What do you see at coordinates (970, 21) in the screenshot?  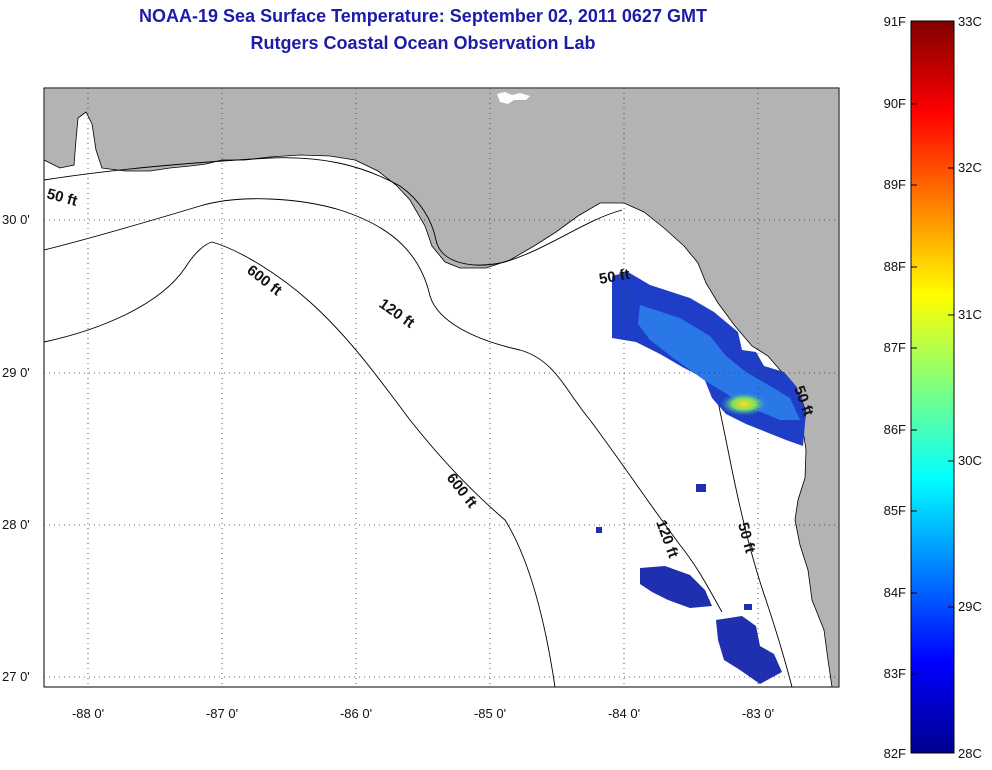 I see `colorbar-label-c: 33C` at bounding box center [970, 21].